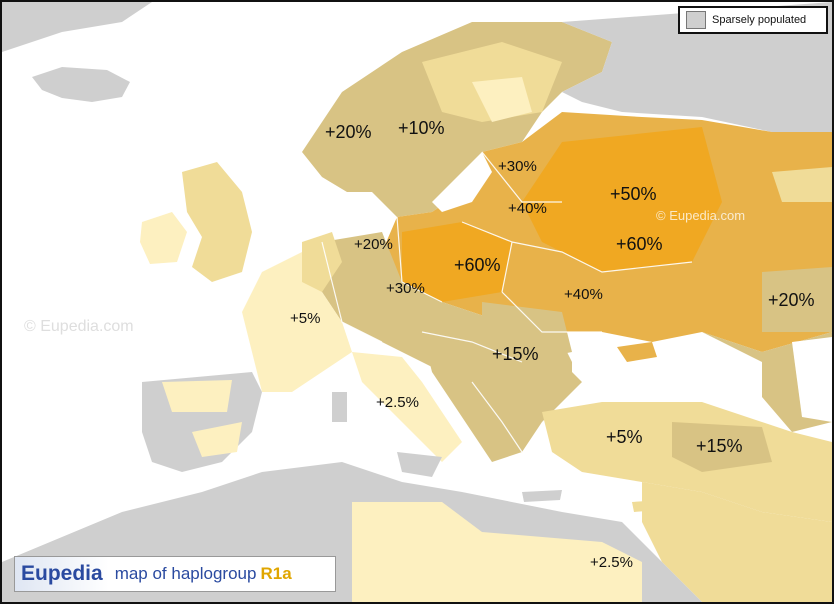 The height and width of the screenshot is (604, 834). I want to click on poland-core, so click(457, 262).